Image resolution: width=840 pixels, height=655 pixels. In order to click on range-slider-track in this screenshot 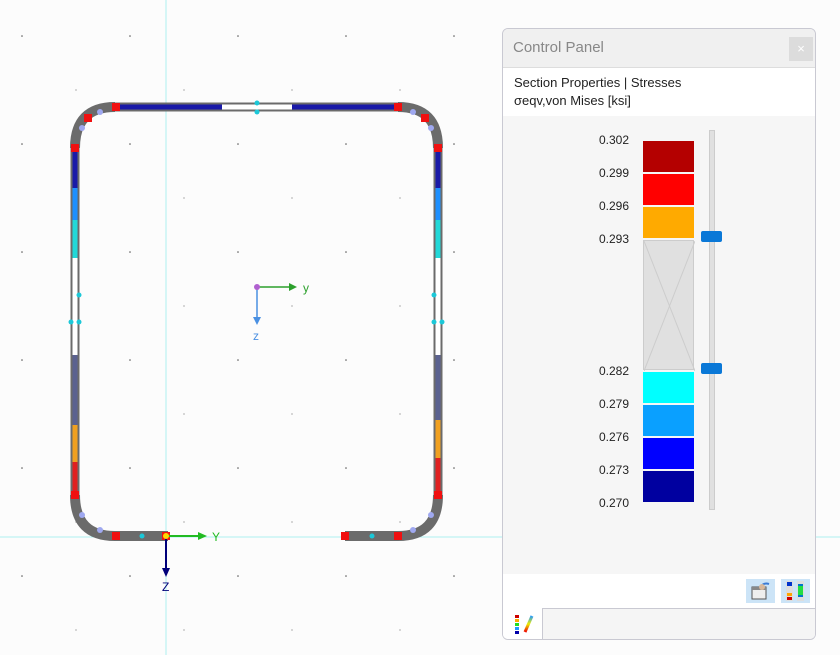, I will do `click(712, 320)`.